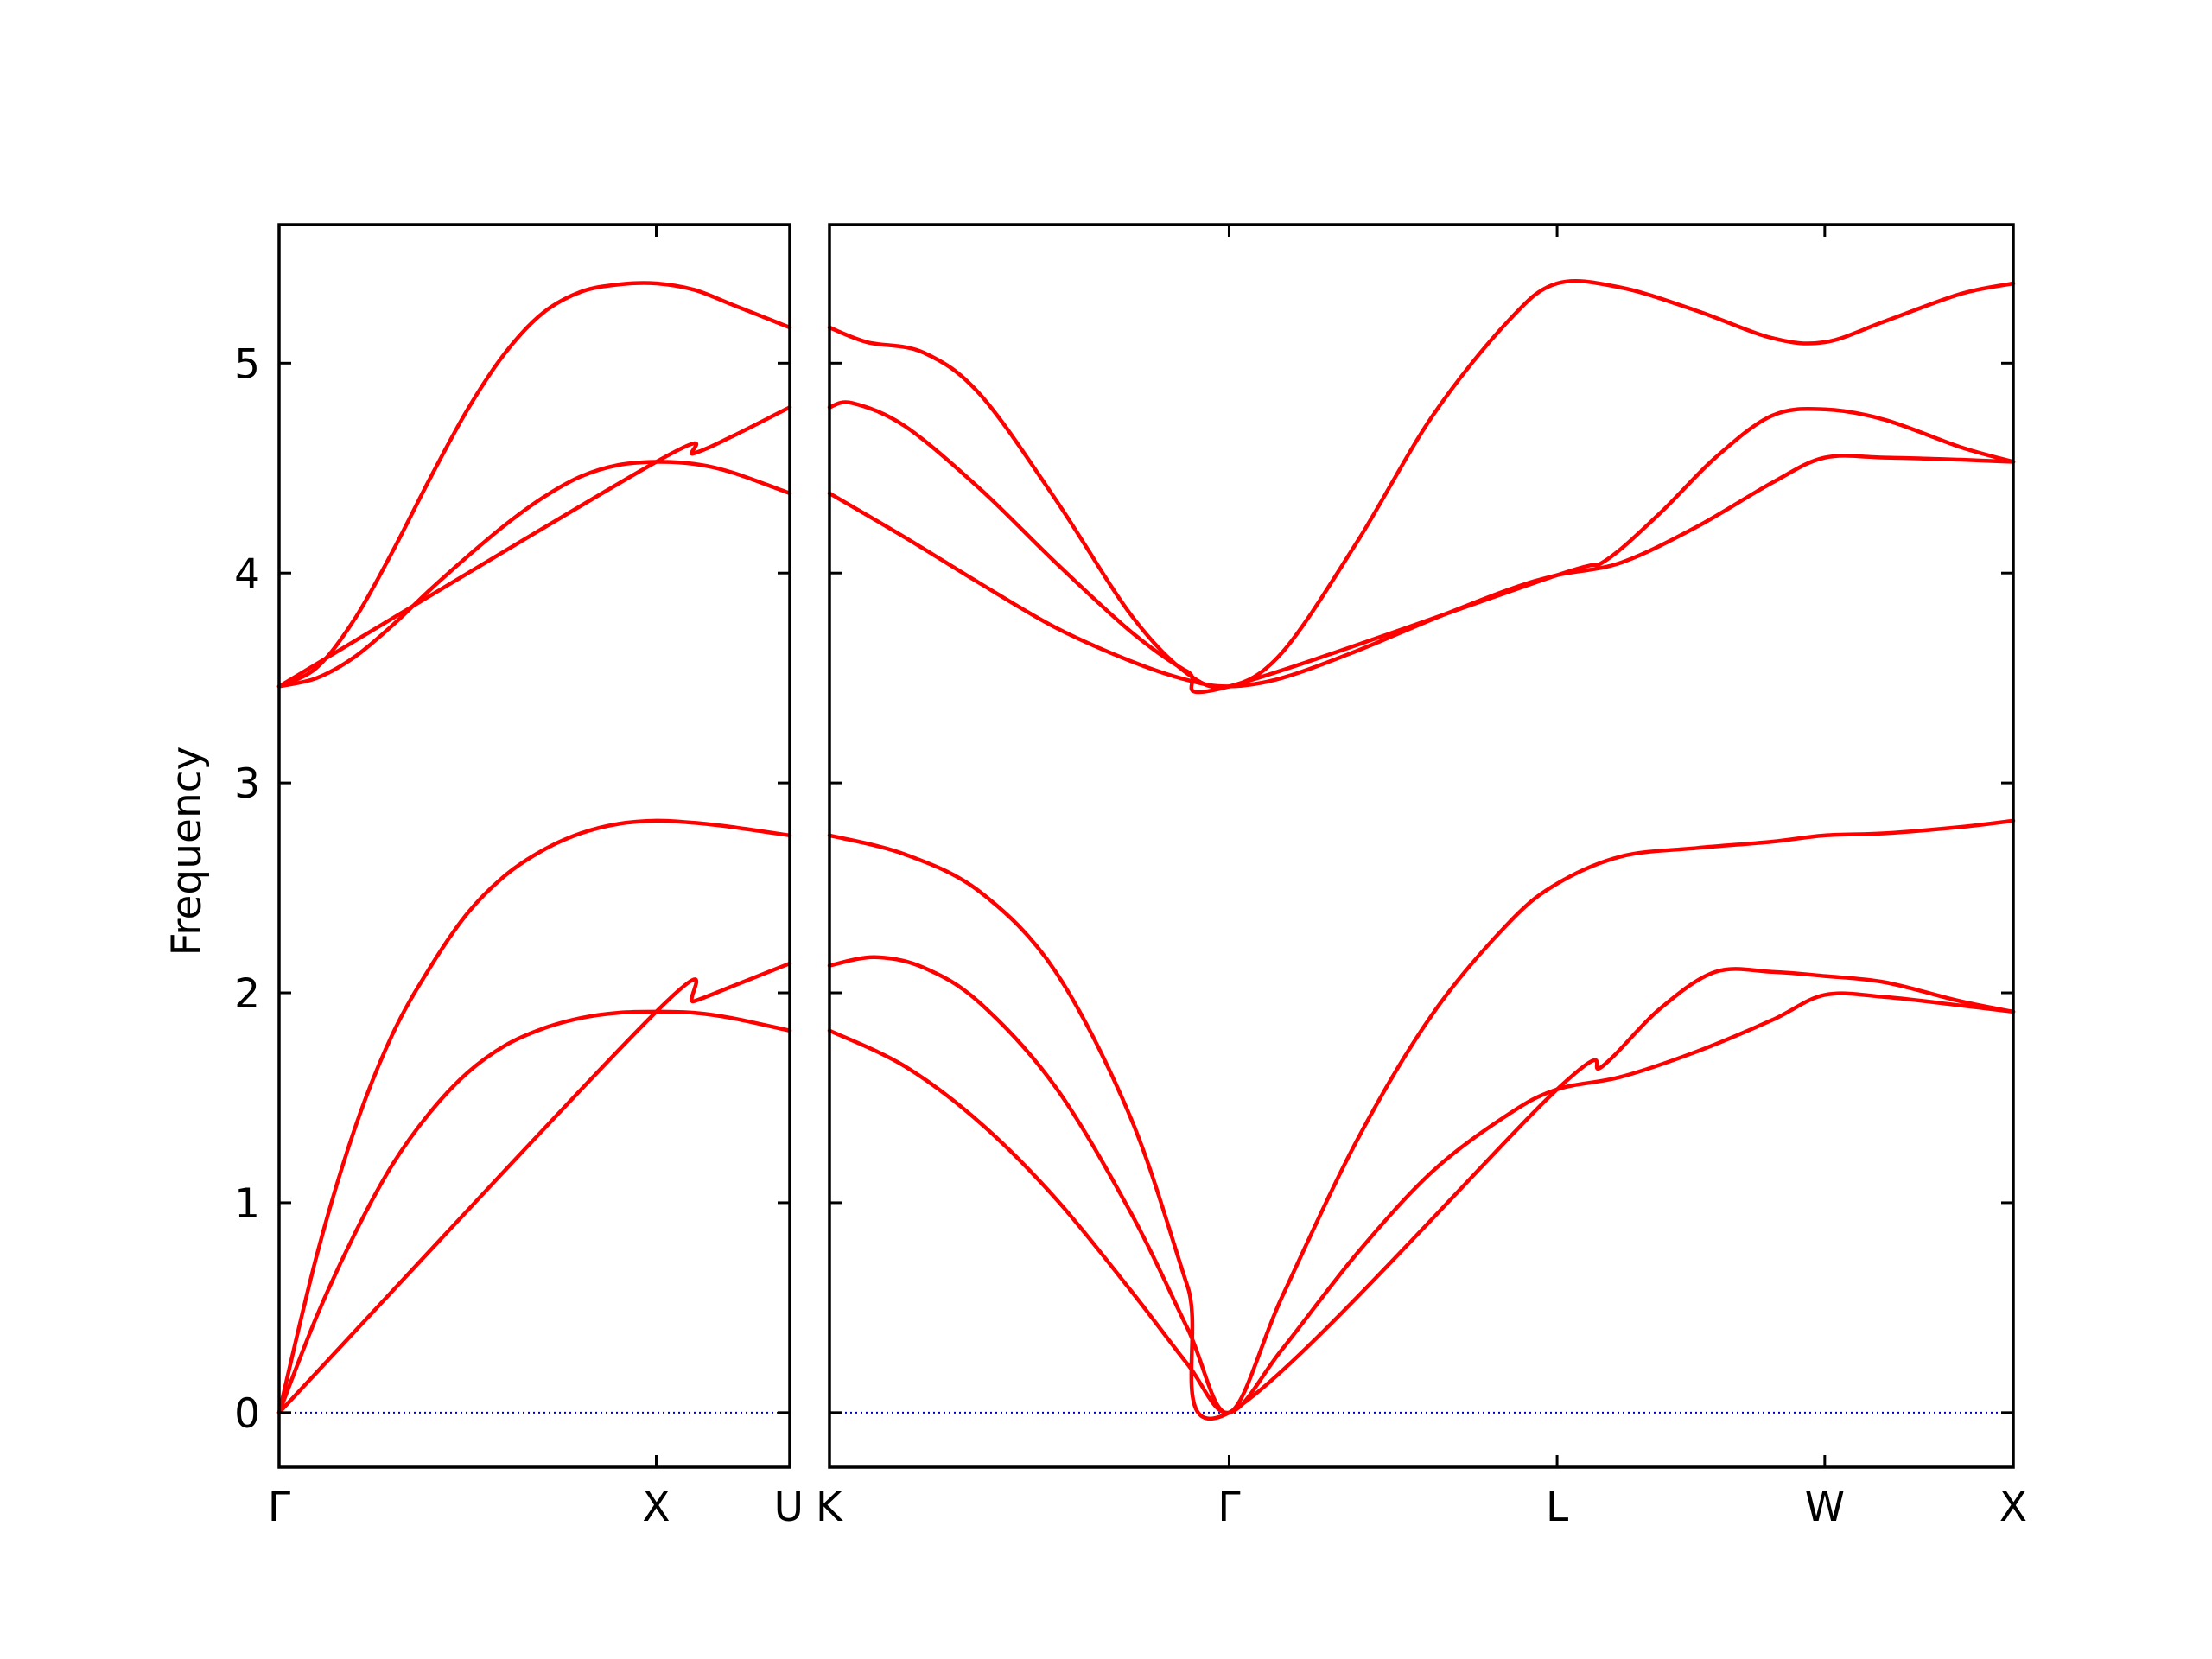 This screenshot has width=2212, height=1659. What do you see at coordinates (247, 994) in the screenshot?
I see `y-tick-label: 2` at bounding box center [247, 994].